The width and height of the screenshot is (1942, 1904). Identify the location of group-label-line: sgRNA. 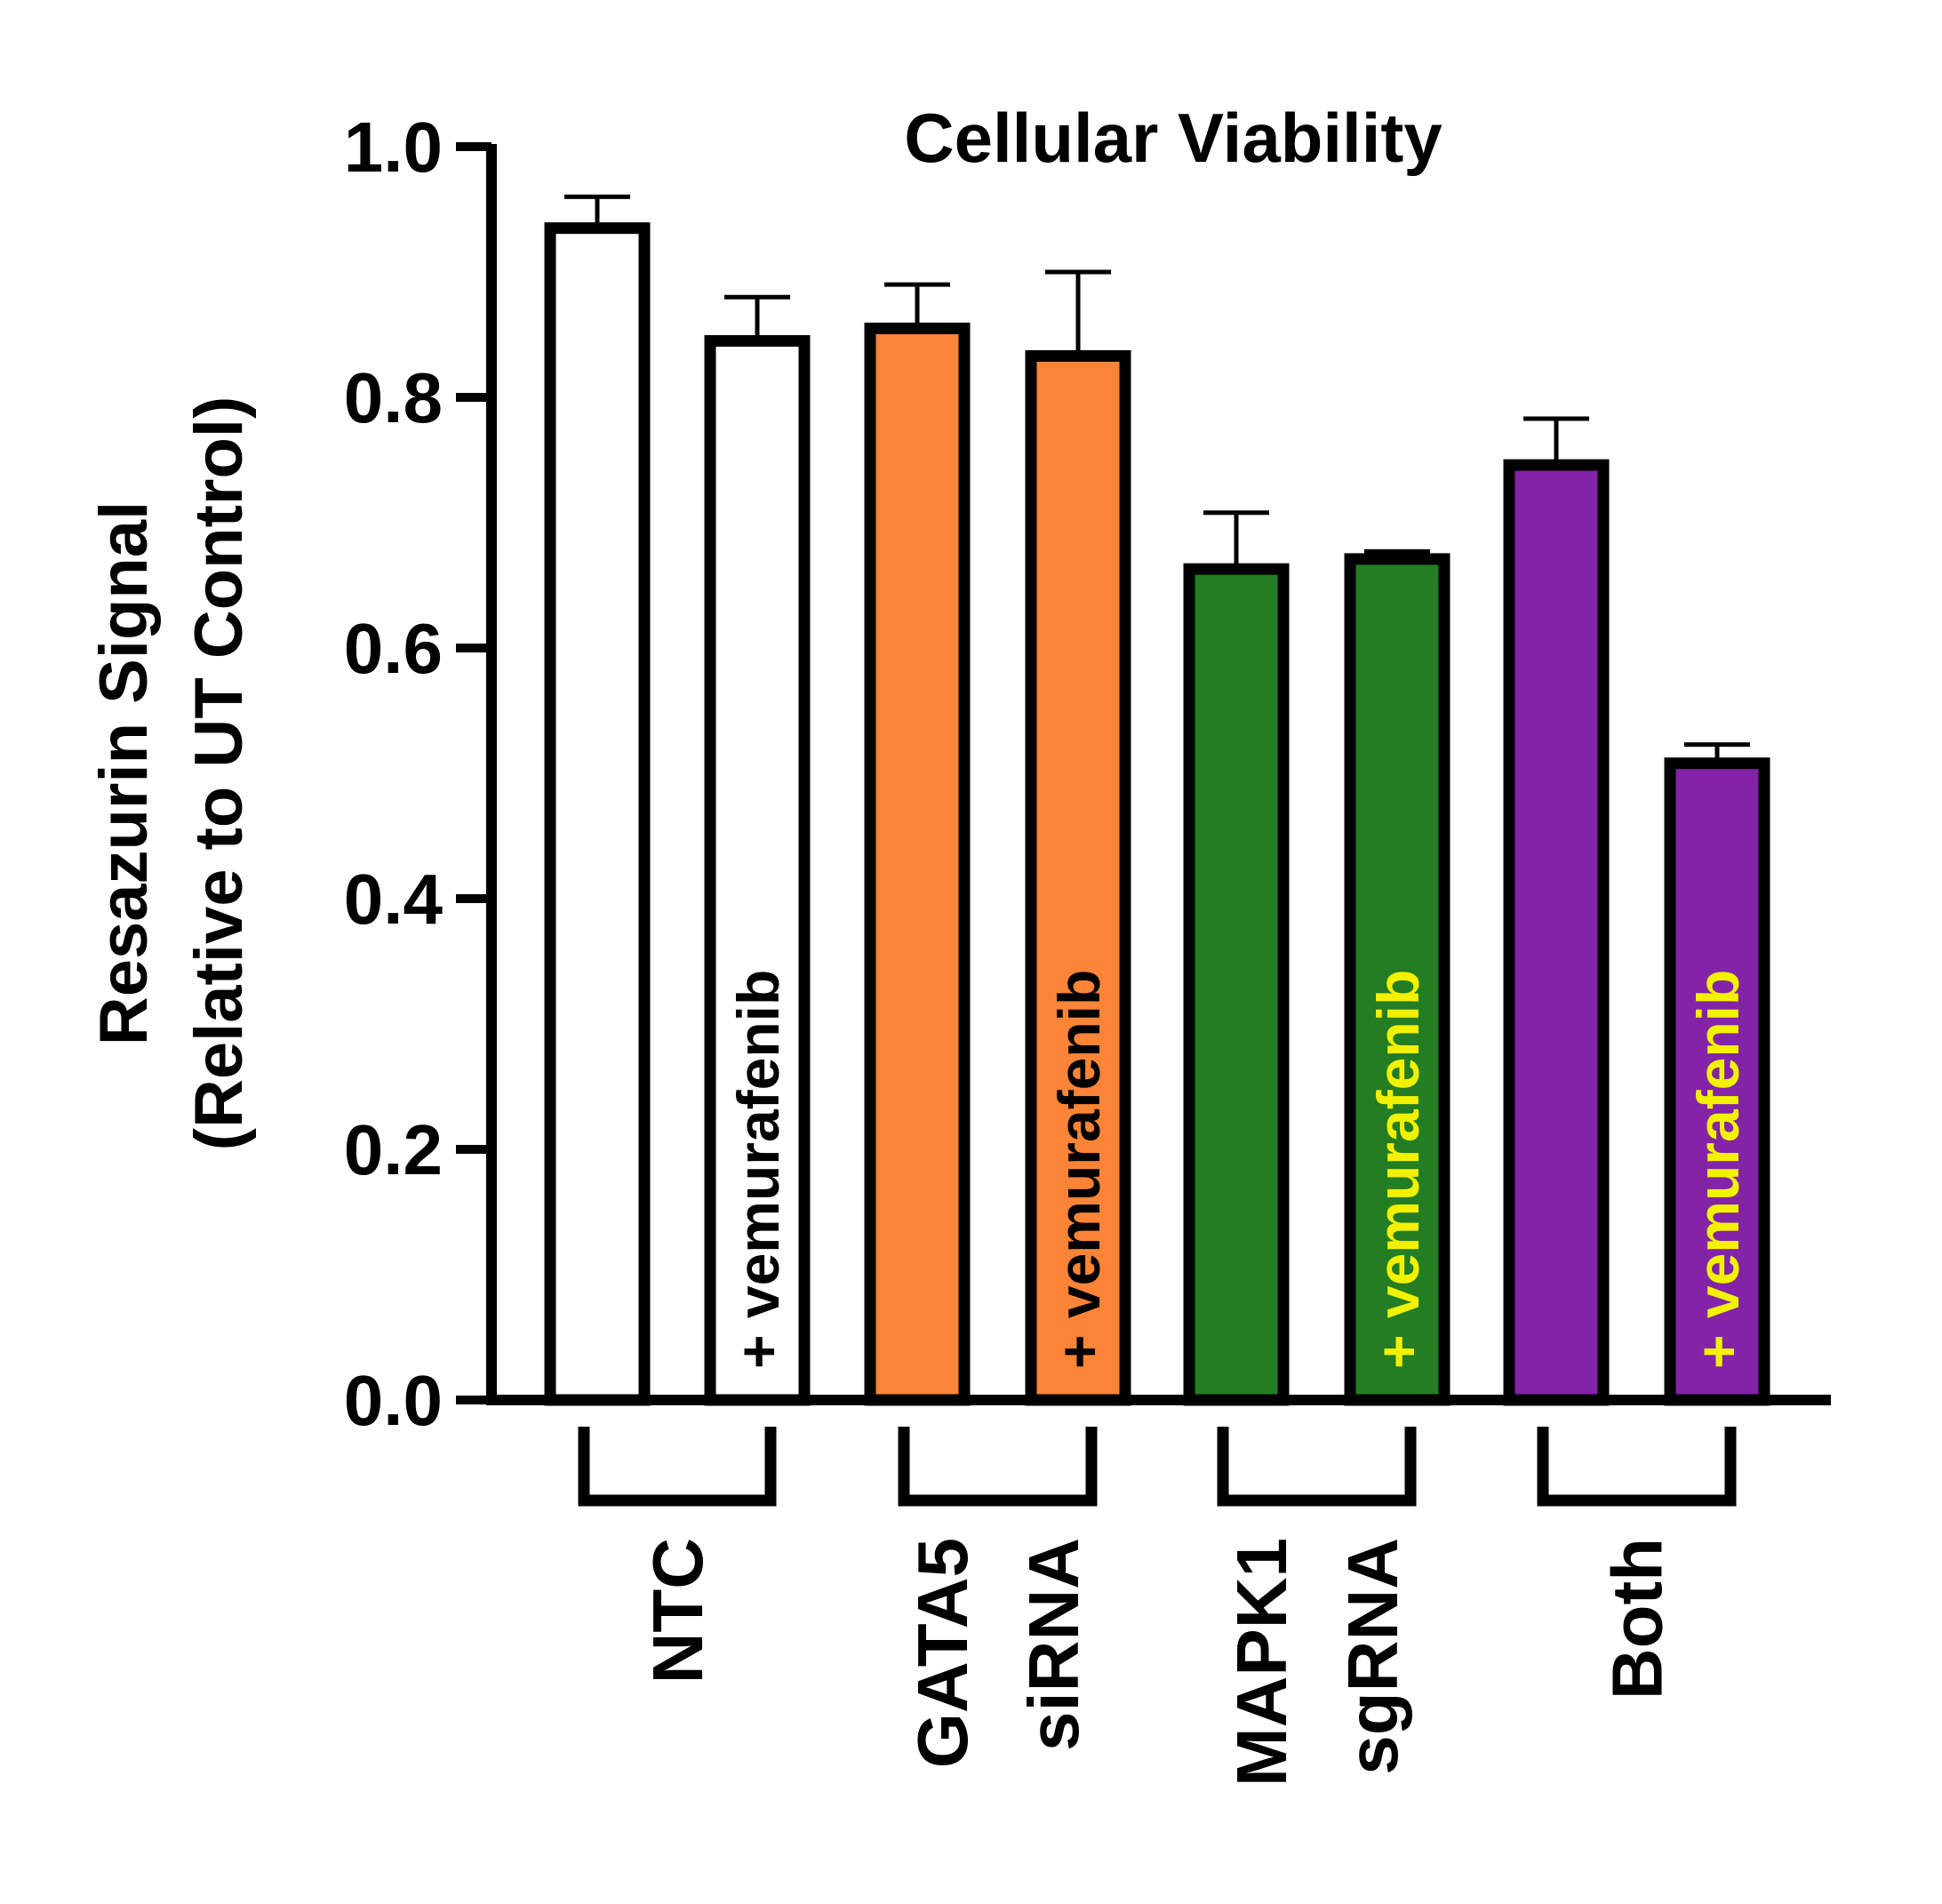
(1372, 1656).